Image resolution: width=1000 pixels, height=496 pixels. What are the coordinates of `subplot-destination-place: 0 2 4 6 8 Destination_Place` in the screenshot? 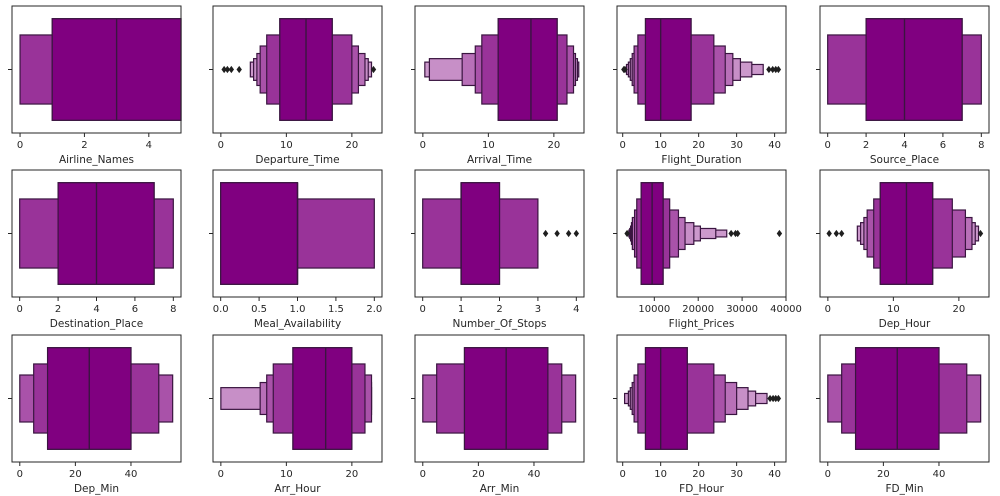 It's located at (95, 249).